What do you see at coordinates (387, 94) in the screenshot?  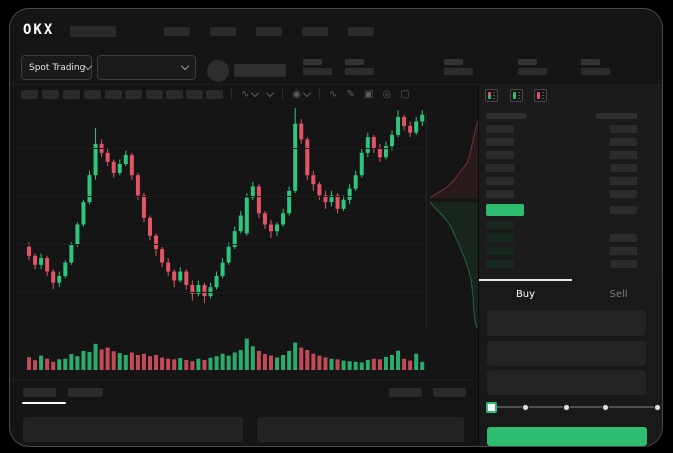 I see `settings-icon: ◎` at bounding box center [387, 94].